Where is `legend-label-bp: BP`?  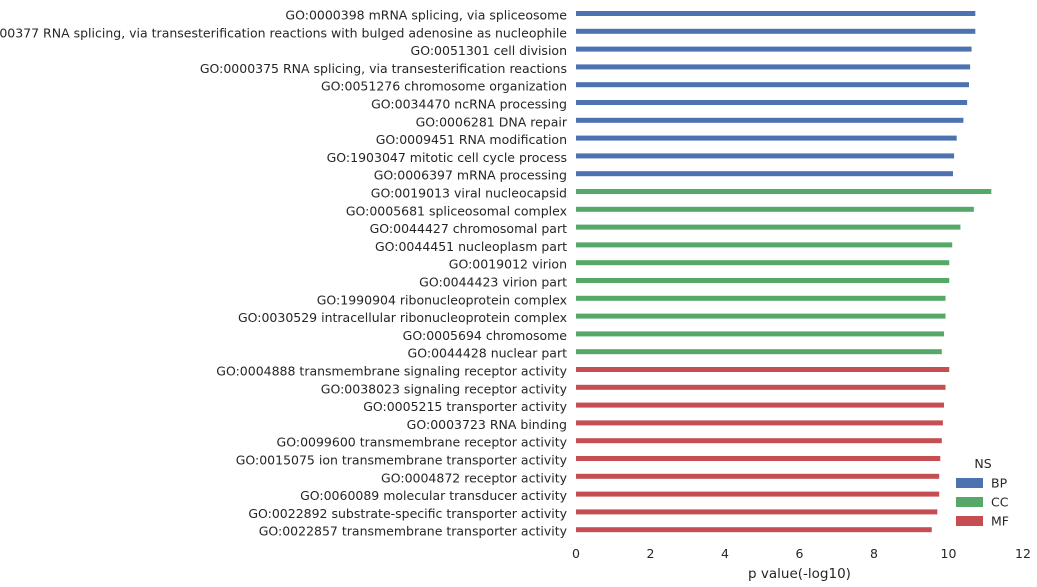
legend-label-bp: BP is located at coordinates (999, 483).